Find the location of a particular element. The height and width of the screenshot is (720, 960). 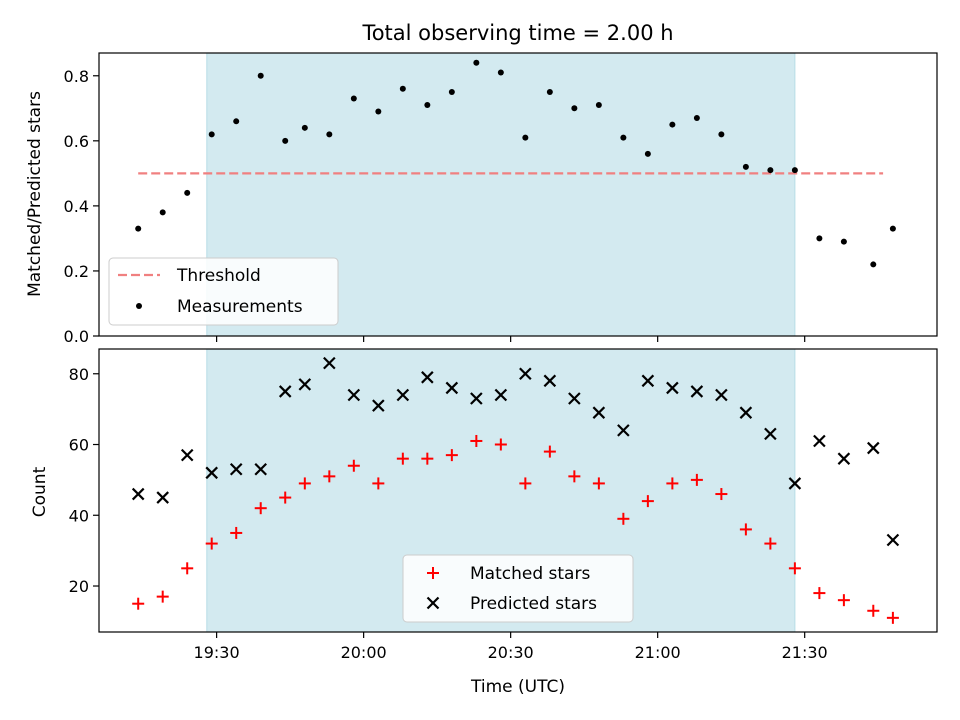

bottom-x-tick-label: 20:00 is located at coordinates (364, 652).